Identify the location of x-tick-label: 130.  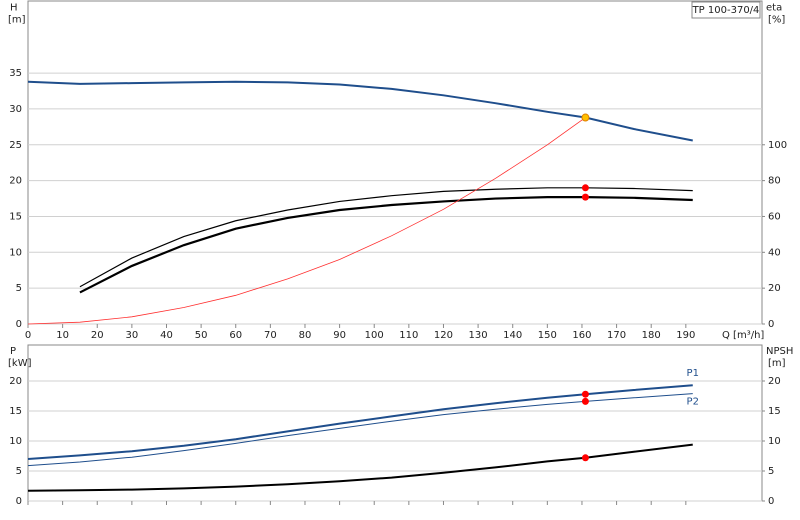
(478, 335).